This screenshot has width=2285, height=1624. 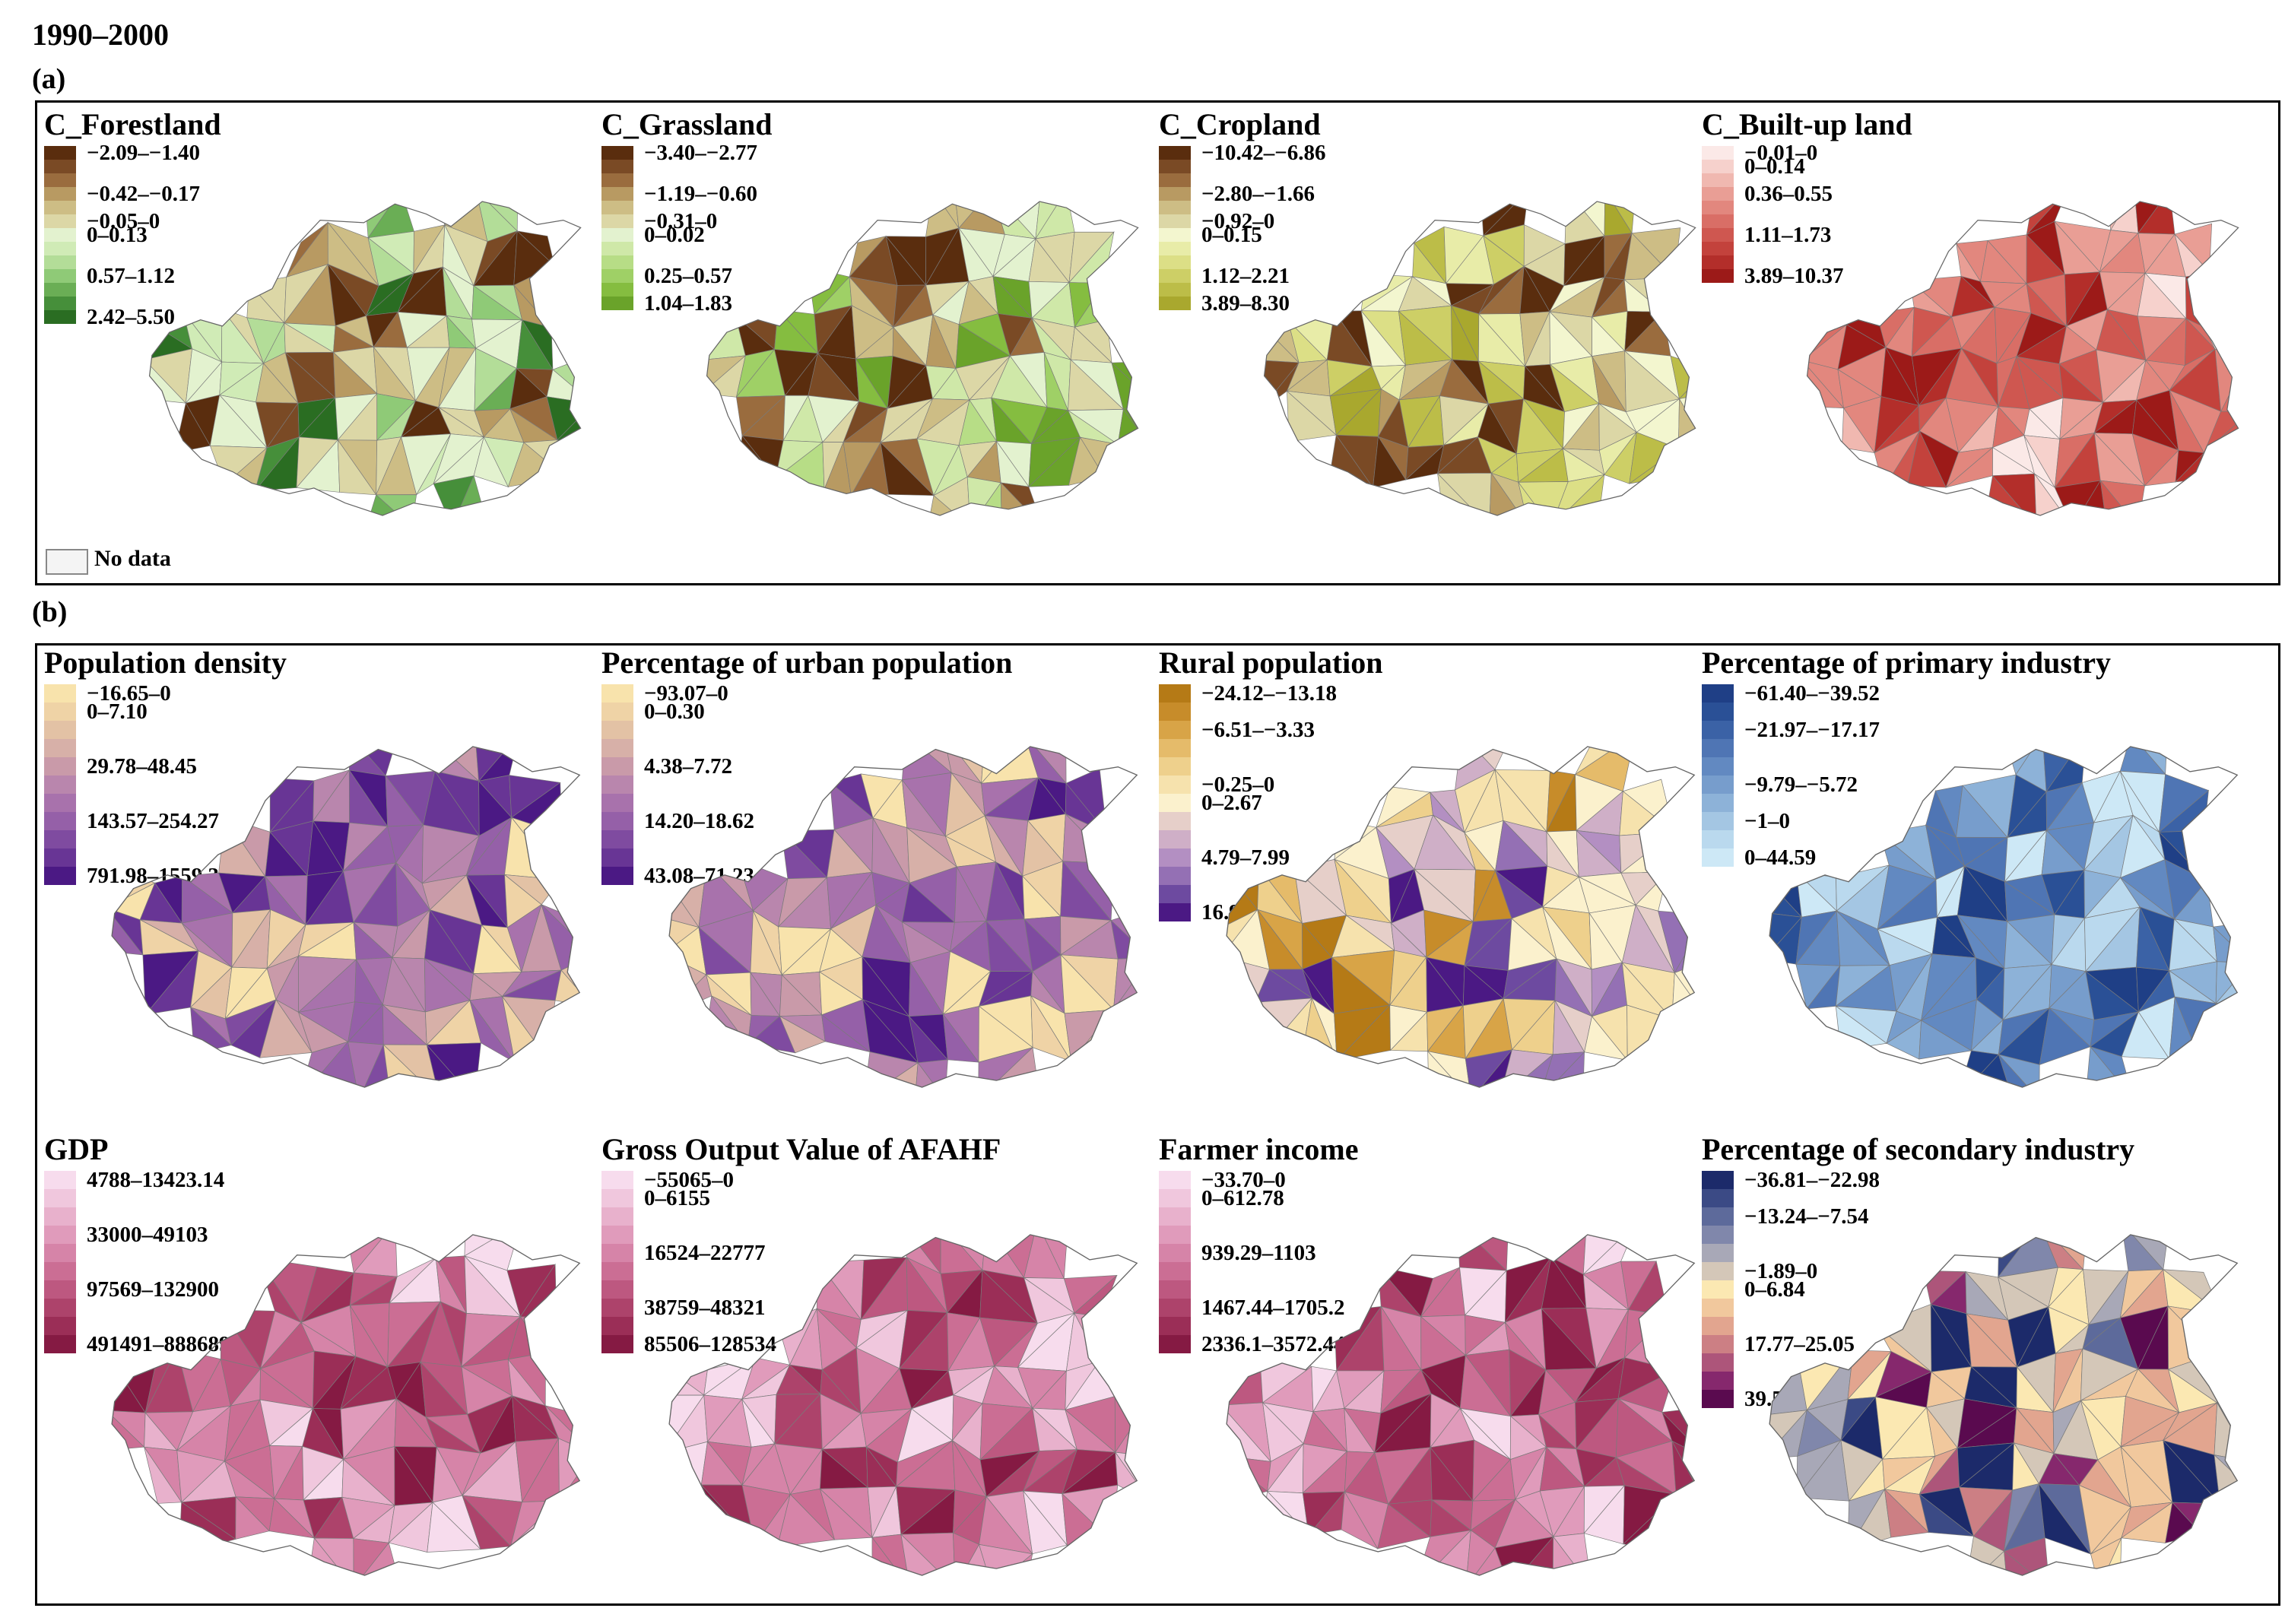 I want to click on legend-class-label: 0–612.78, so click(x=1242, y=1198).